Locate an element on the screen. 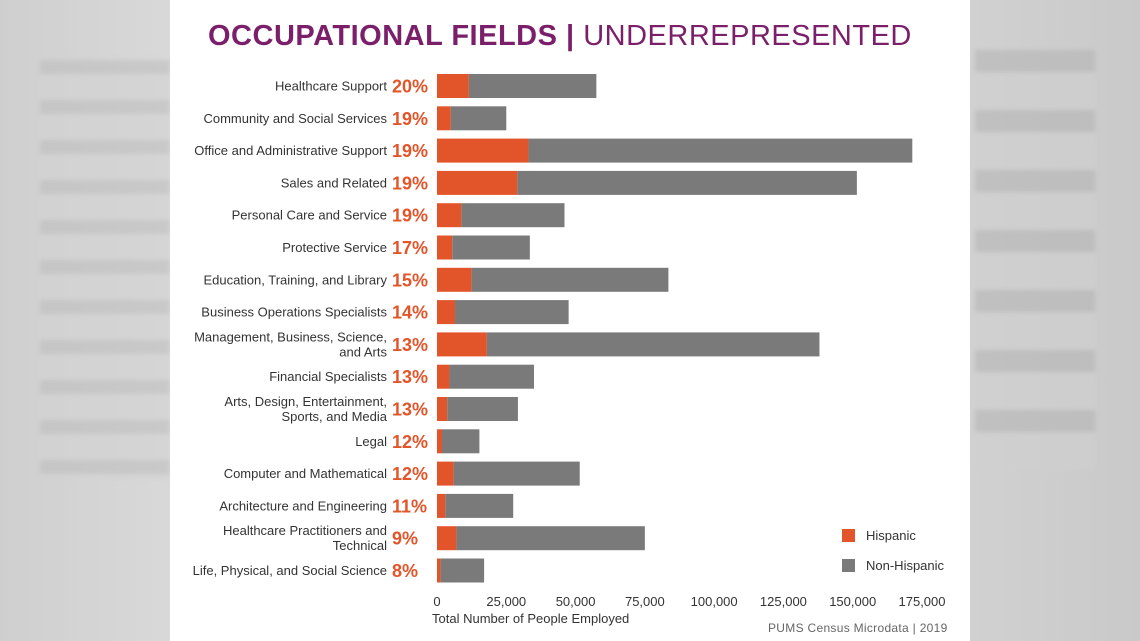 This screenshot has width=1140, height=641. category-label: Arts, Design, Entertainment, is located at coordinates (305, 401).